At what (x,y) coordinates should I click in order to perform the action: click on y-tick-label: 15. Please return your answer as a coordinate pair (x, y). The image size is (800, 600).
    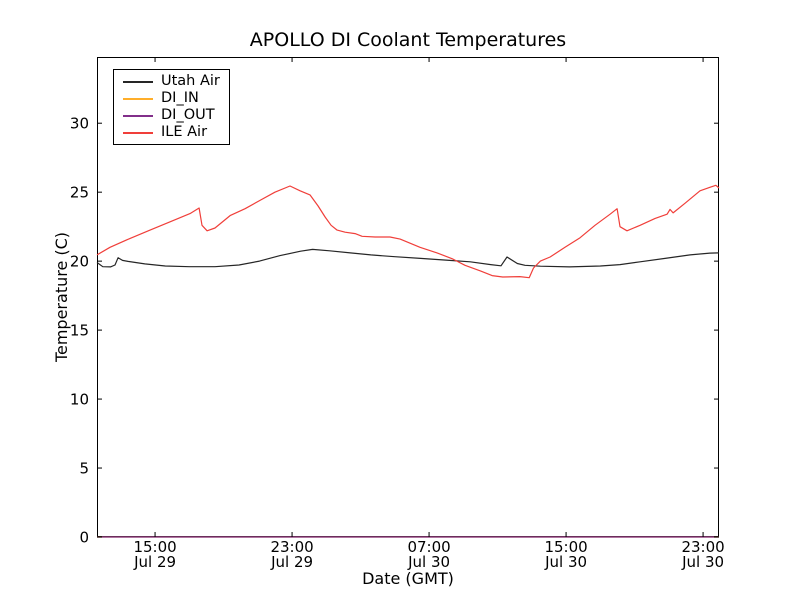
    Looking at the image, I should click on (79, 331).